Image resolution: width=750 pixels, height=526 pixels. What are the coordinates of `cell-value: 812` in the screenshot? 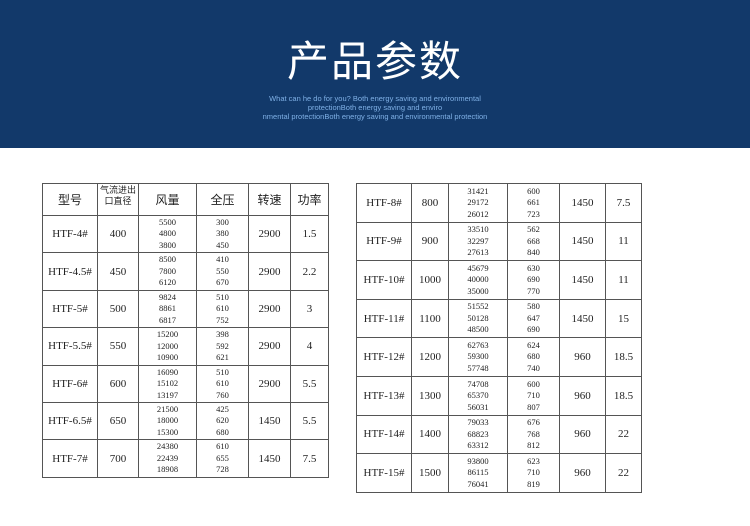 It's located at (533, 445).